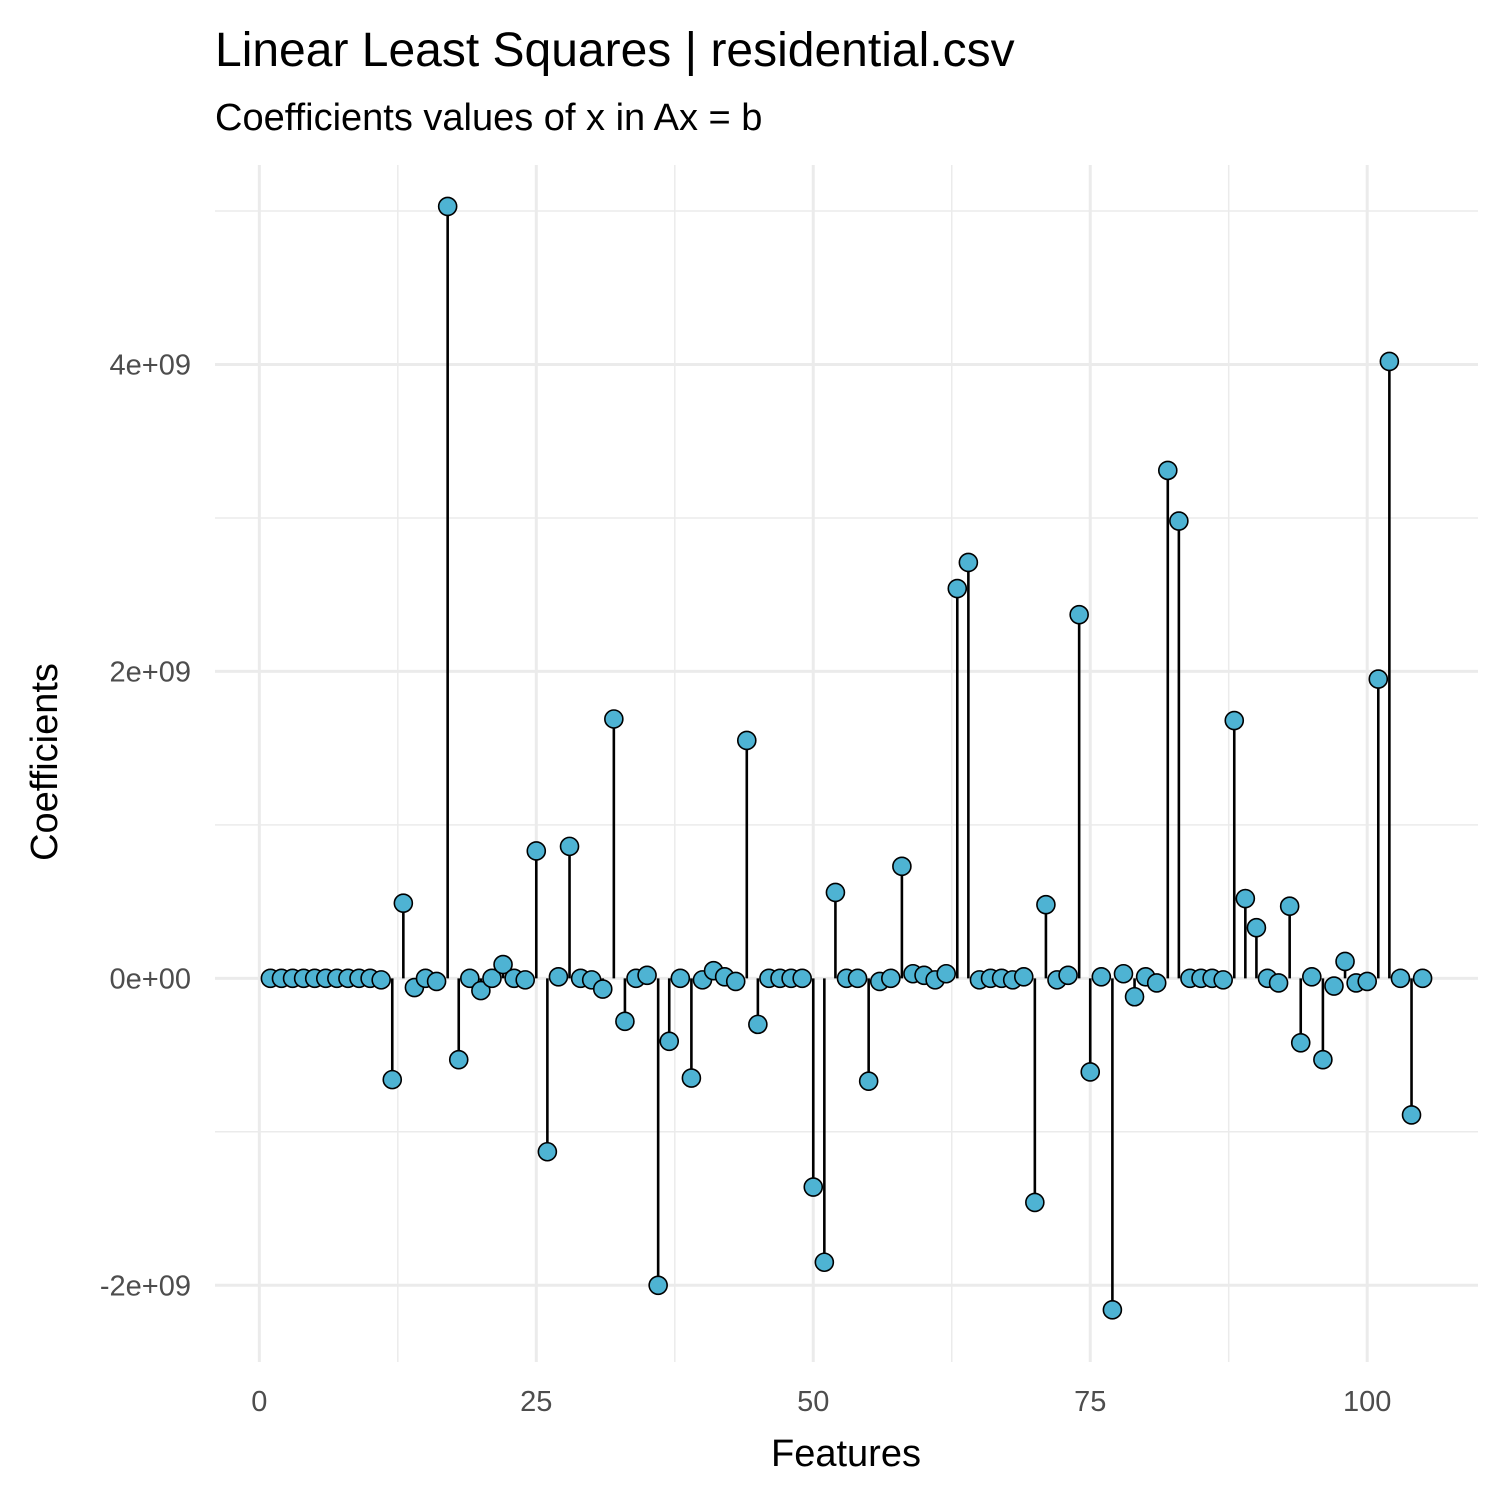 The height and width of the screenshot is (1500, 1500). Describe the element at coordinates (813, 1402) in the screenshot. I see `x-tick-label: 50` at that location.